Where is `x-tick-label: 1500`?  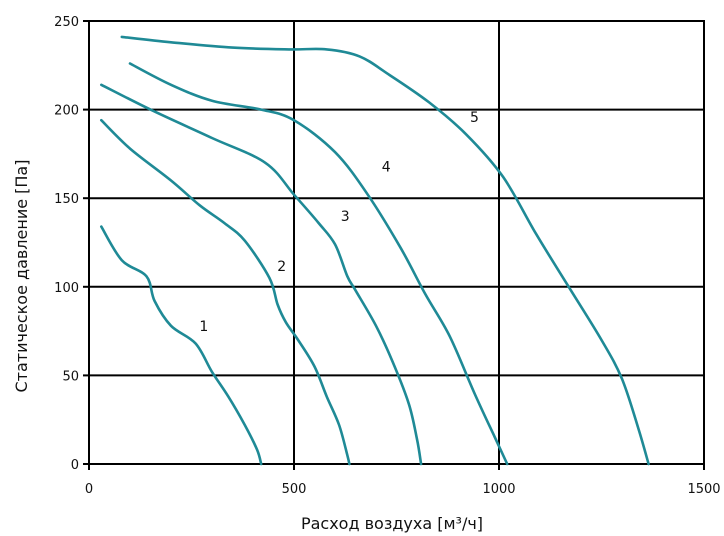 x-tick-label: 1500 is located at coordinates (703, 489).